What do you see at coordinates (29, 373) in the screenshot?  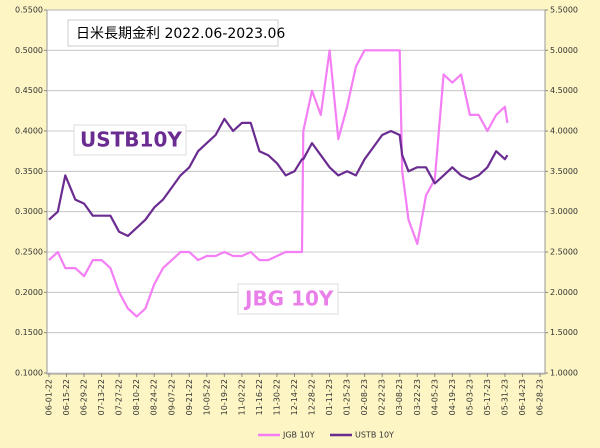 I see `y-tick-label: 0.1000` at bounding box center [29, 373].